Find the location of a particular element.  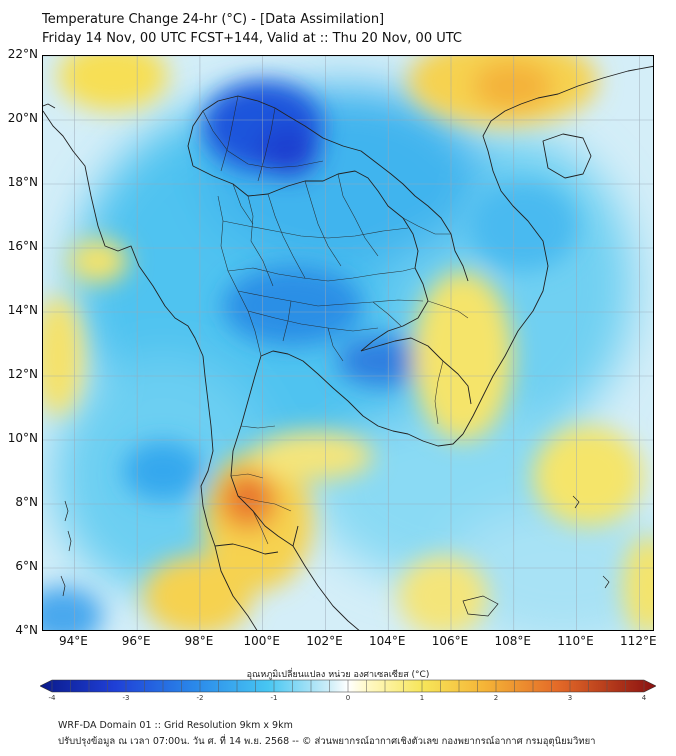

warm-region-south is located at coordinates (443, 593).